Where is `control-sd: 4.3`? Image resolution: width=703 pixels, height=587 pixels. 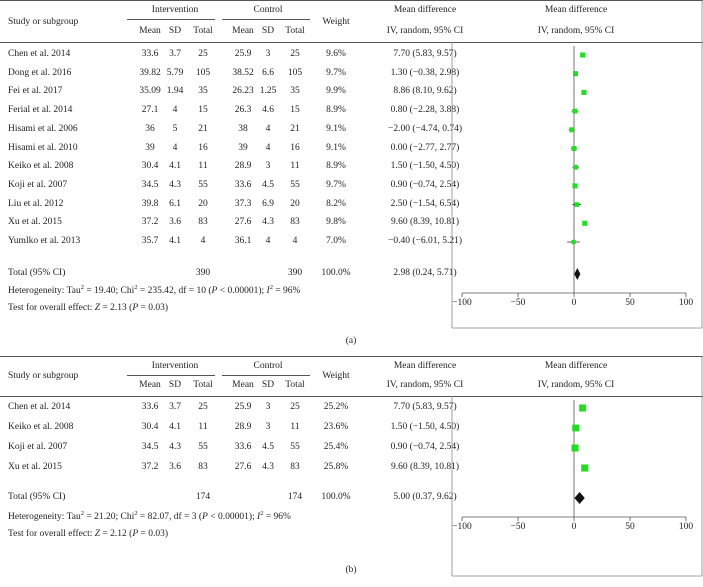
control-sd: 4.3 is located at coordinates (268, 467).